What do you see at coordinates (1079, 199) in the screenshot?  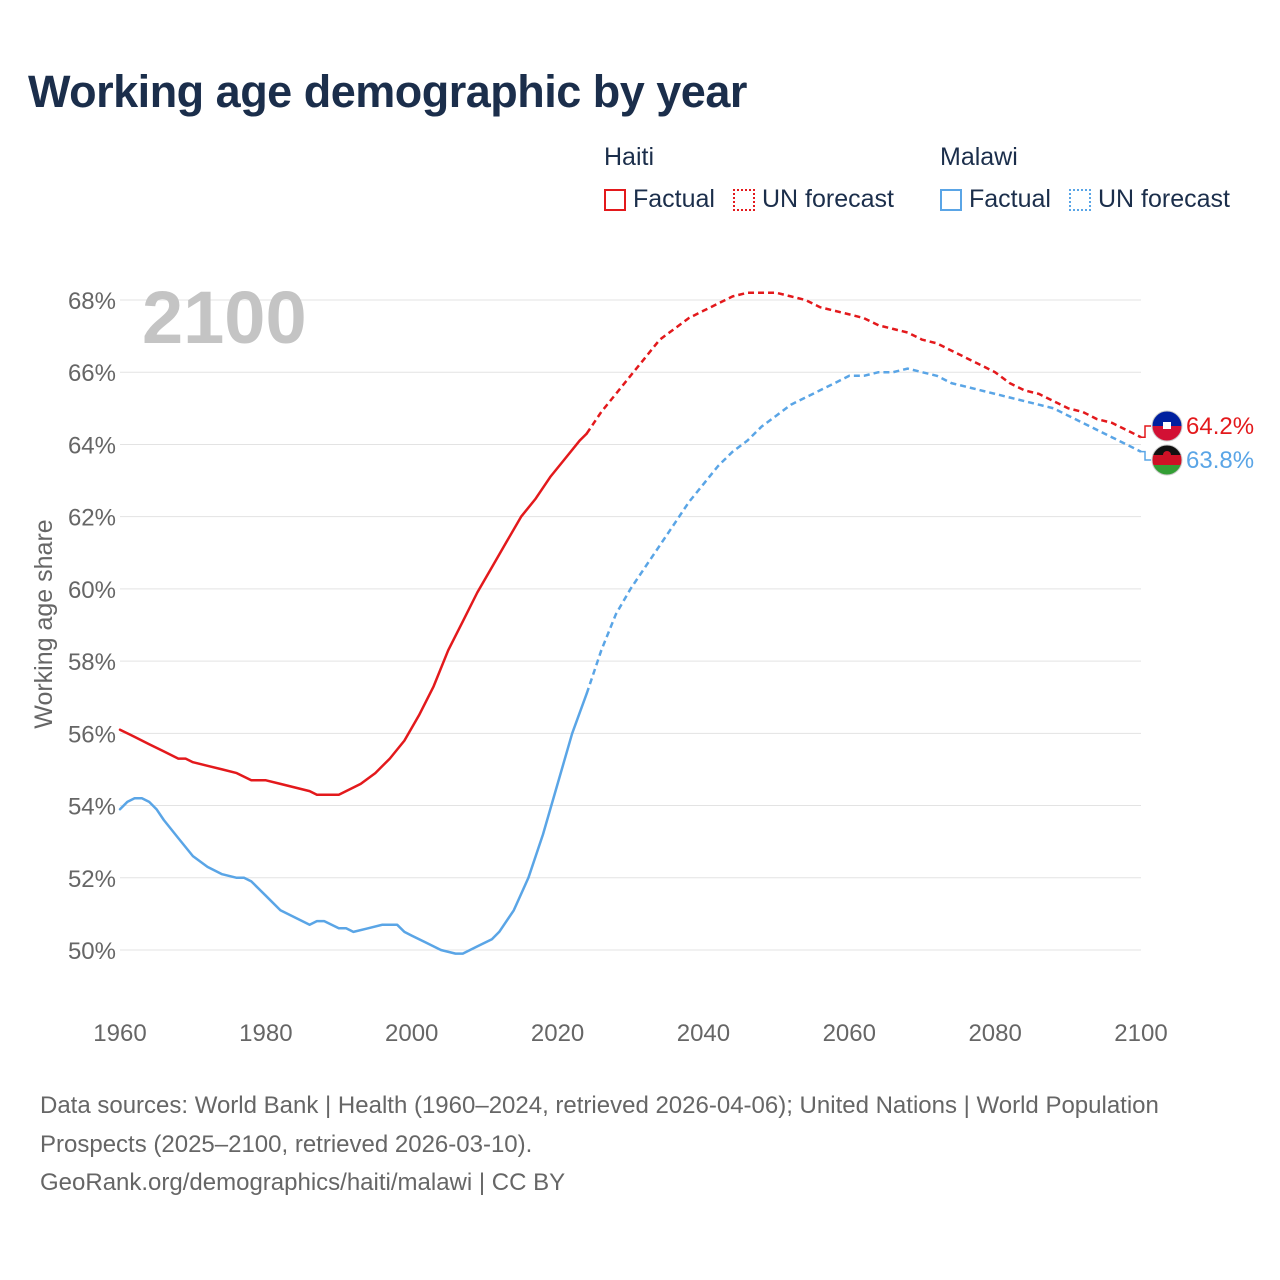 I see `legend-swatch-malawi-forecast` at bounding box center [1079, 199].